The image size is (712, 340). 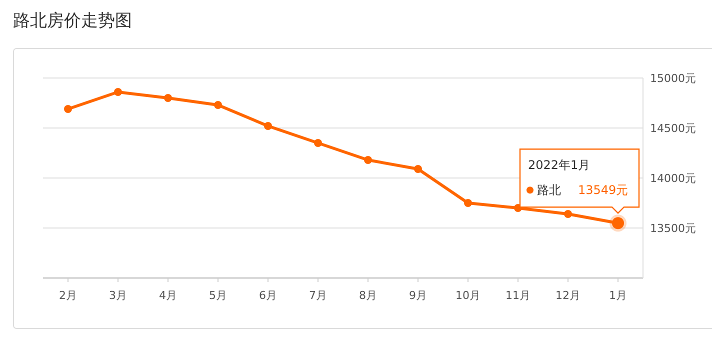 What do you see at coordinates (418, 295) in the screenshot?
I see `x-tick-label: 9月` at bounding box center [418, 295].